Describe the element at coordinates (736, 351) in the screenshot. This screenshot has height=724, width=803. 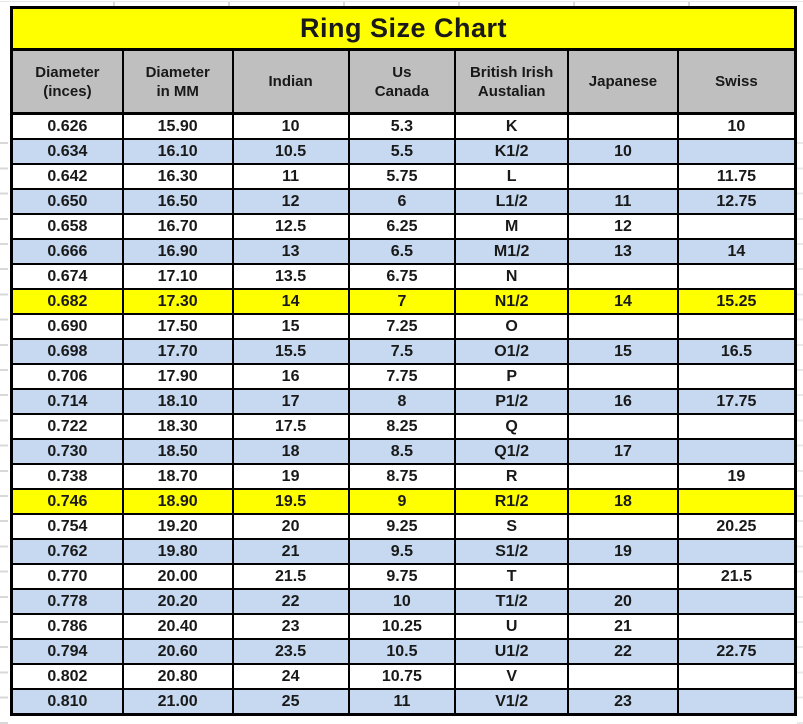
I see `table-cell: 16.5` at that location.